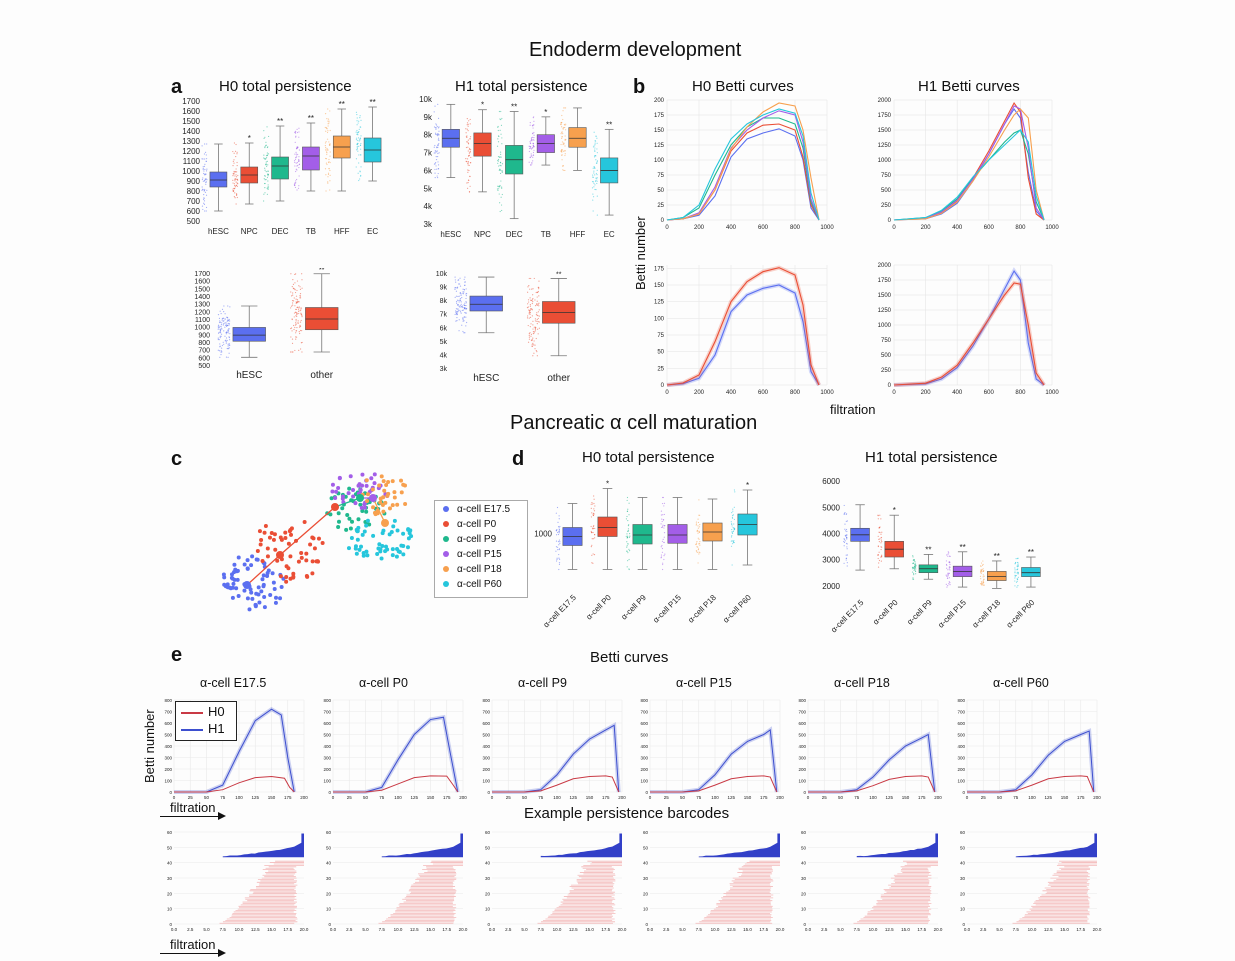 The width and height of the screenshot is (1235, 961). I want to click on x-tick-label: 7.5, so click(857, 929).